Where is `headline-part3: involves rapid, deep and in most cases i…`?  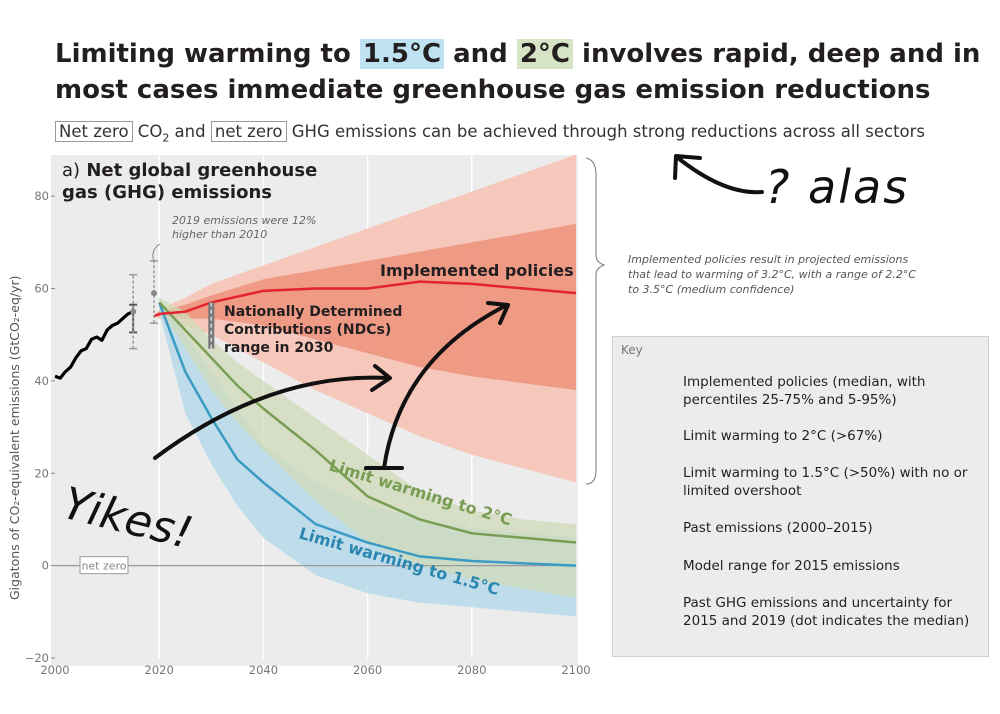 headline-part3: involves rapid, deep and in most cases i… is located at coordinates (518, 72).